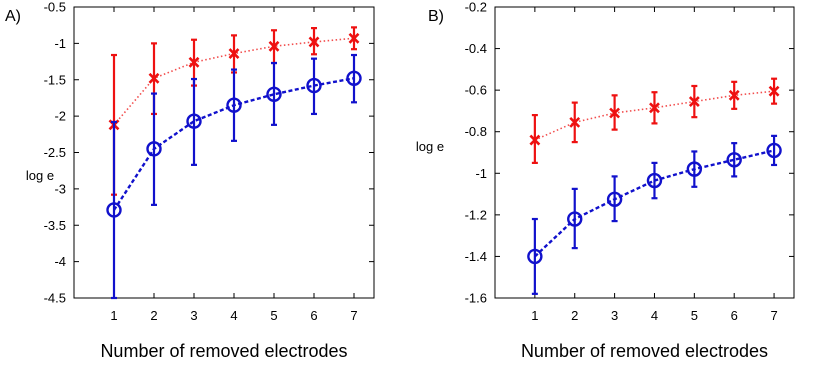 This screenshot has width=816, height=367. Describe the element at coordinates (476, 90) in the screenshot. I see `y-tick-label: -0.6` at that location.